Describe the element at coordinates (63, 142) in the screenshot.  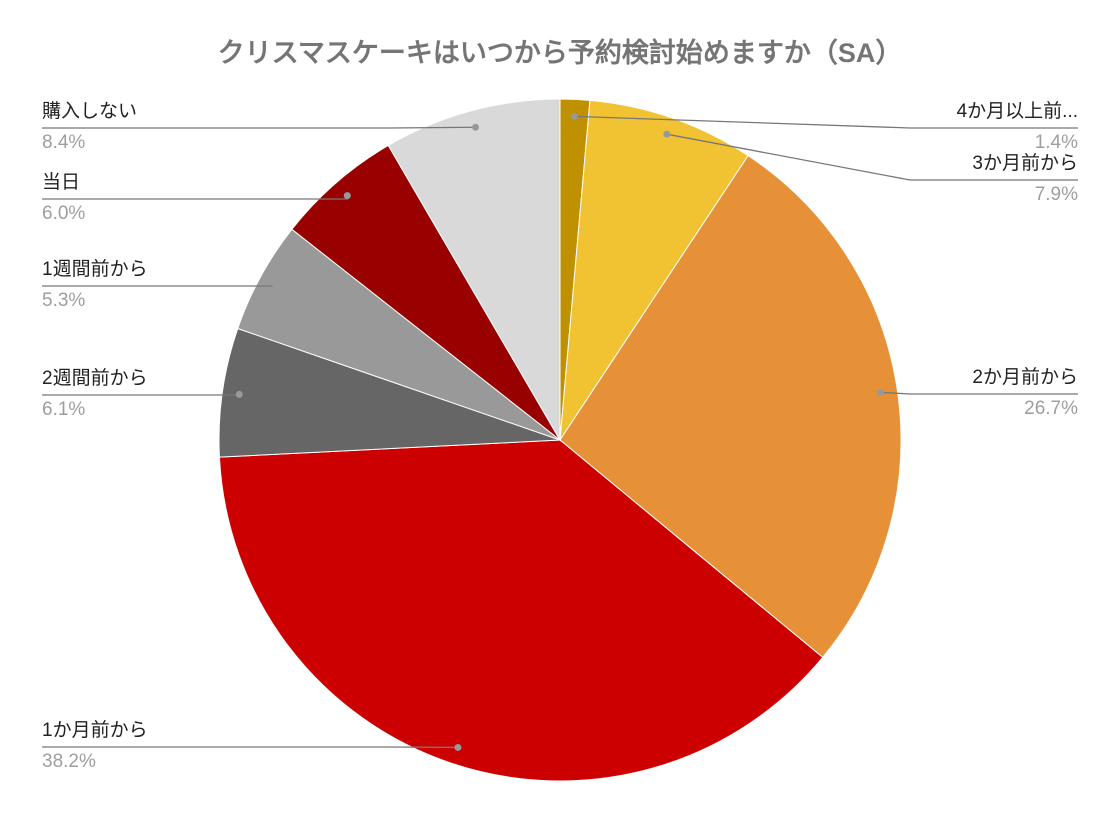
I see `slice-value-label: 8.4%` at that location.